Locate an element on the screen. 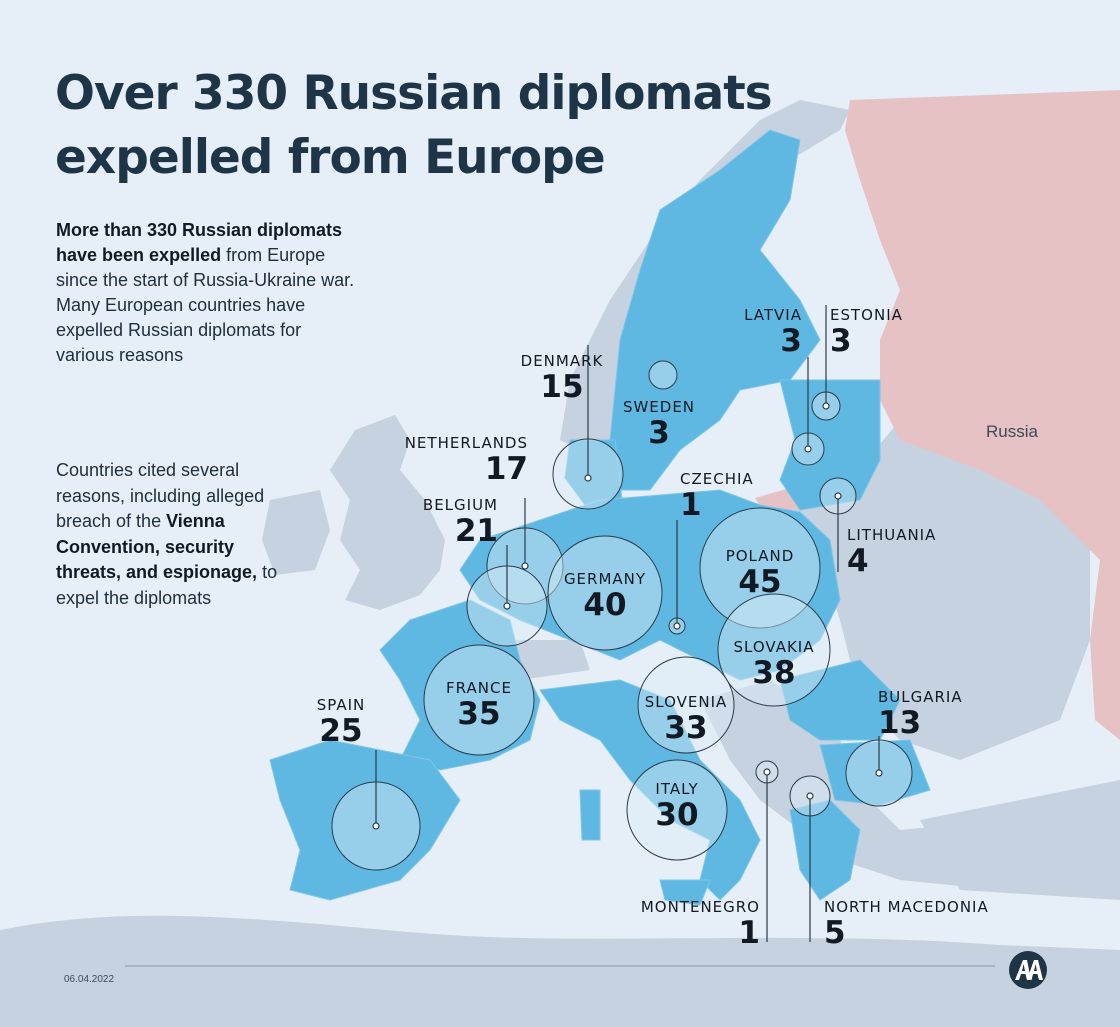 Image resolution: width=1120 pixels, height=1027 pixels. country-name: LITHUANIA is located at coordinates (892, 535).